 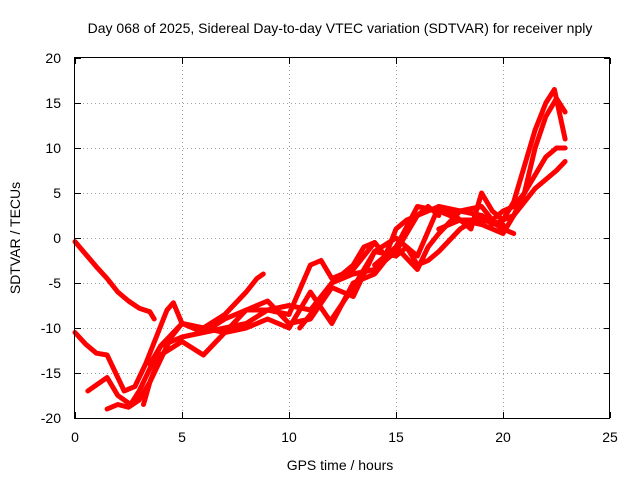 What do you see at coordinates (53, 148) in the screenshot?
I see `y-tick-label: 10` at bounding box center [53, 148].